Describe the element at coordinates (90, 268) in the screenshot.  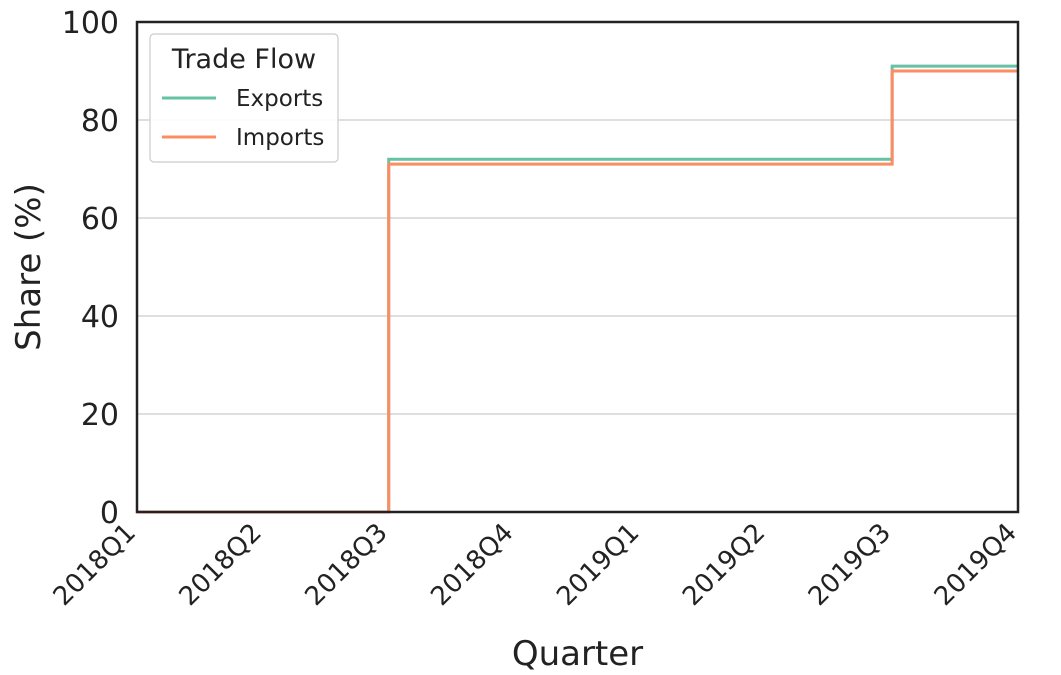
I see `y-axis: 0 20 40 60 80 100` at that location.